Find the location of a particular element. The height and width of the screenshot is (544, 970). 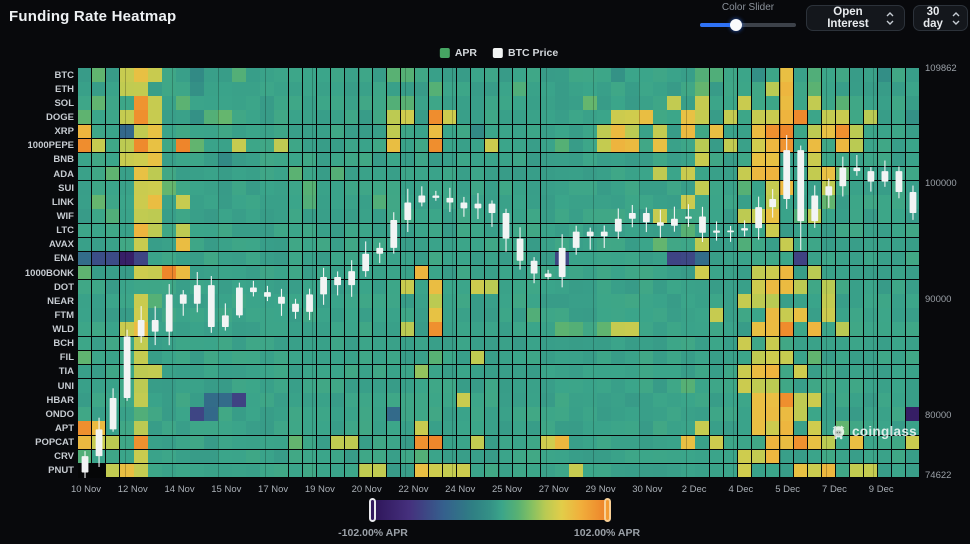

color-slider-thumb is located at coordinates (736, 25).